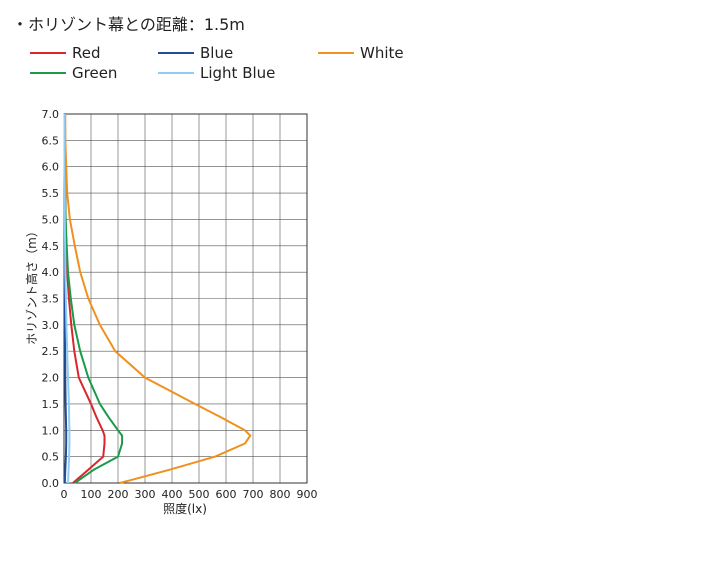  I want to click on y-tick-label: 6.5, so click(51, 140).